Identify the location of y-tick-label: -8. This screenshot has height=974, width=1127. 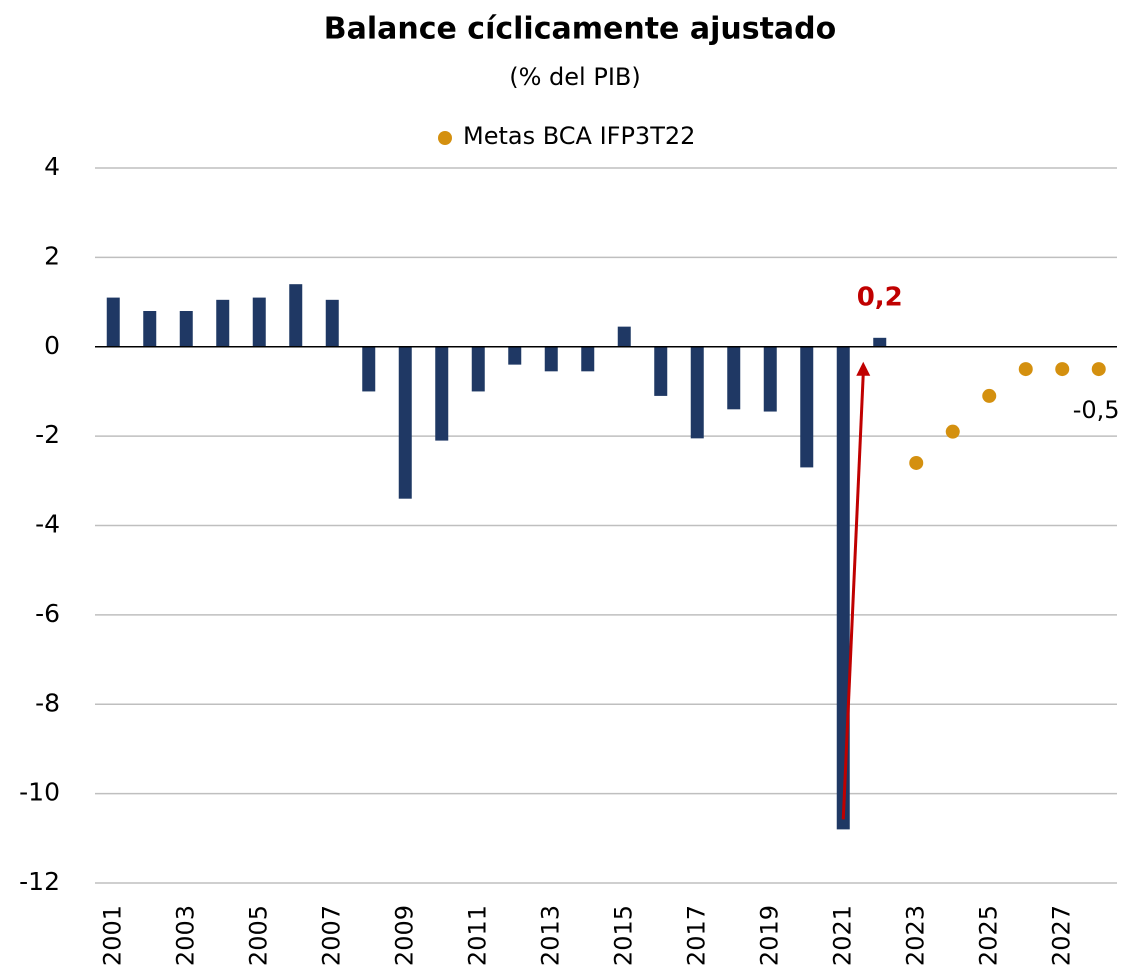
(47, 702).